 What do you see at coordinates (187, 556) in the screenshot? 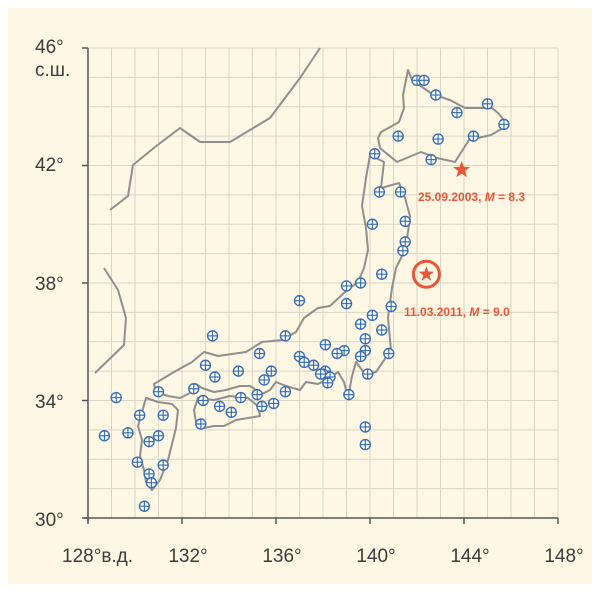
I see `x-tick-label: 132°` at bounding box center [187, 556].